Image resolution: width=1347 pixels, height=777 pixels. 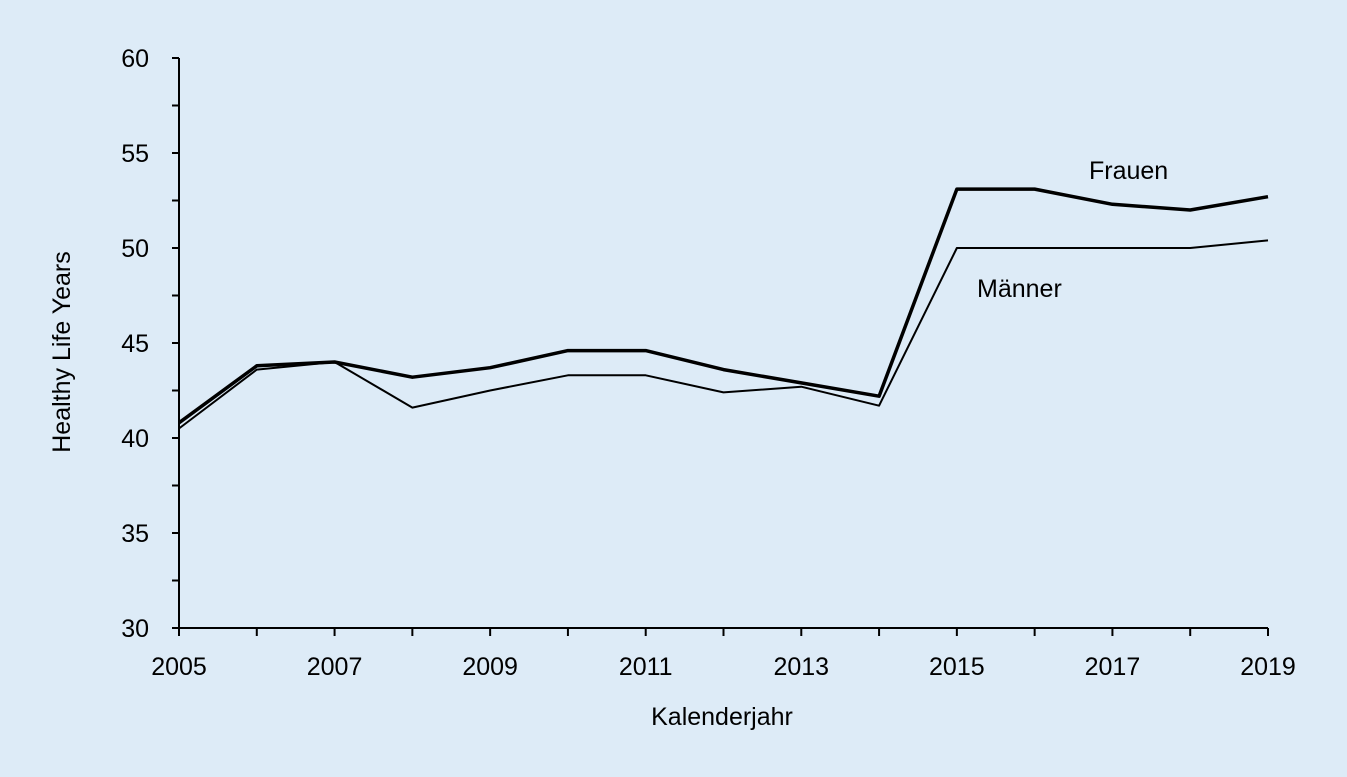 I want to click on x-tick-label: 2009, so click(x=490, y=667).